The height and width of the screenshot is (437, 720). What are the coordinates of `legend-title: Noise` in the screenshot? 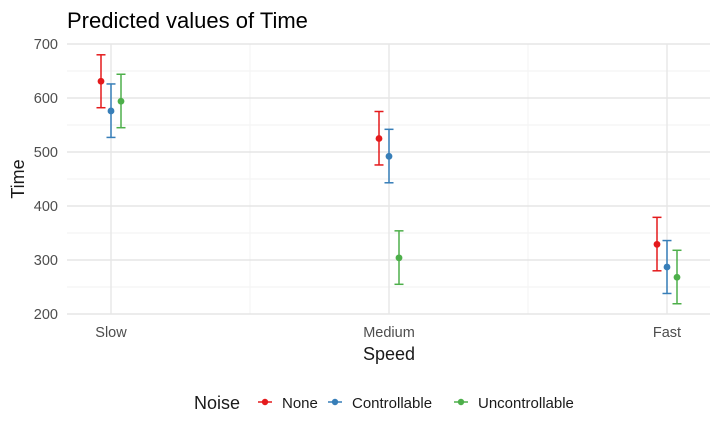 It's located at (217, 403).